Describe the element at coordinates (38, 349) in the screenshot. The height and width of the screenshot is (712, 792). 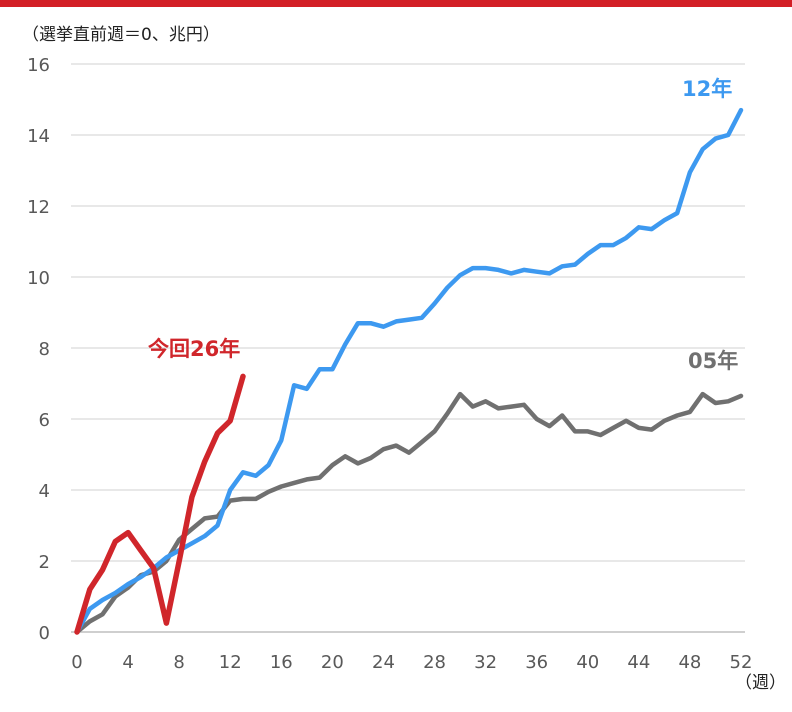
I see `y-axis-ticks: 0 2 4 6 8 10 12 14 16` at that location.